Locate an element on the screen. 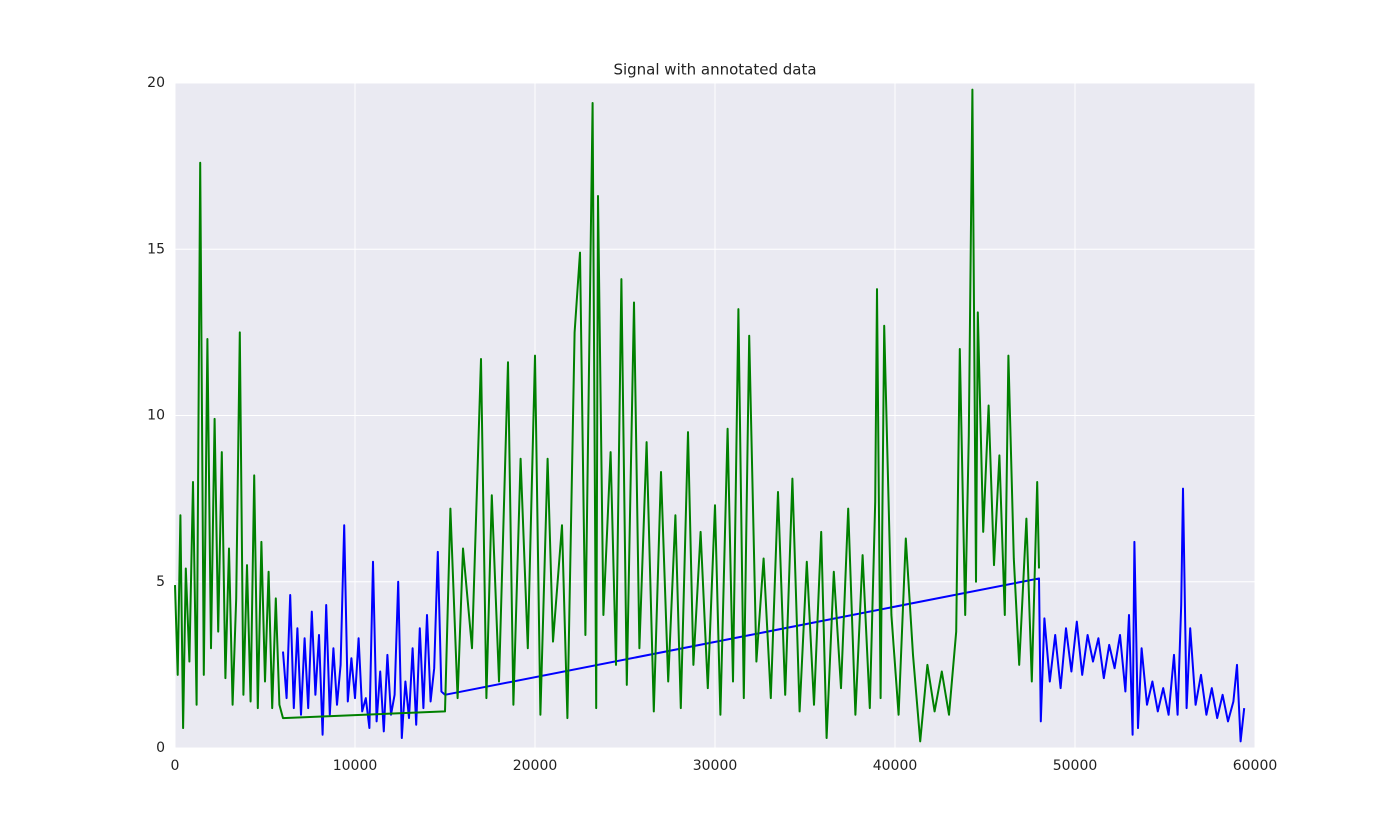 This screenshot has height=836, width=1395. chart-title: Signal with annotated data is located at coordinates (714, 70).